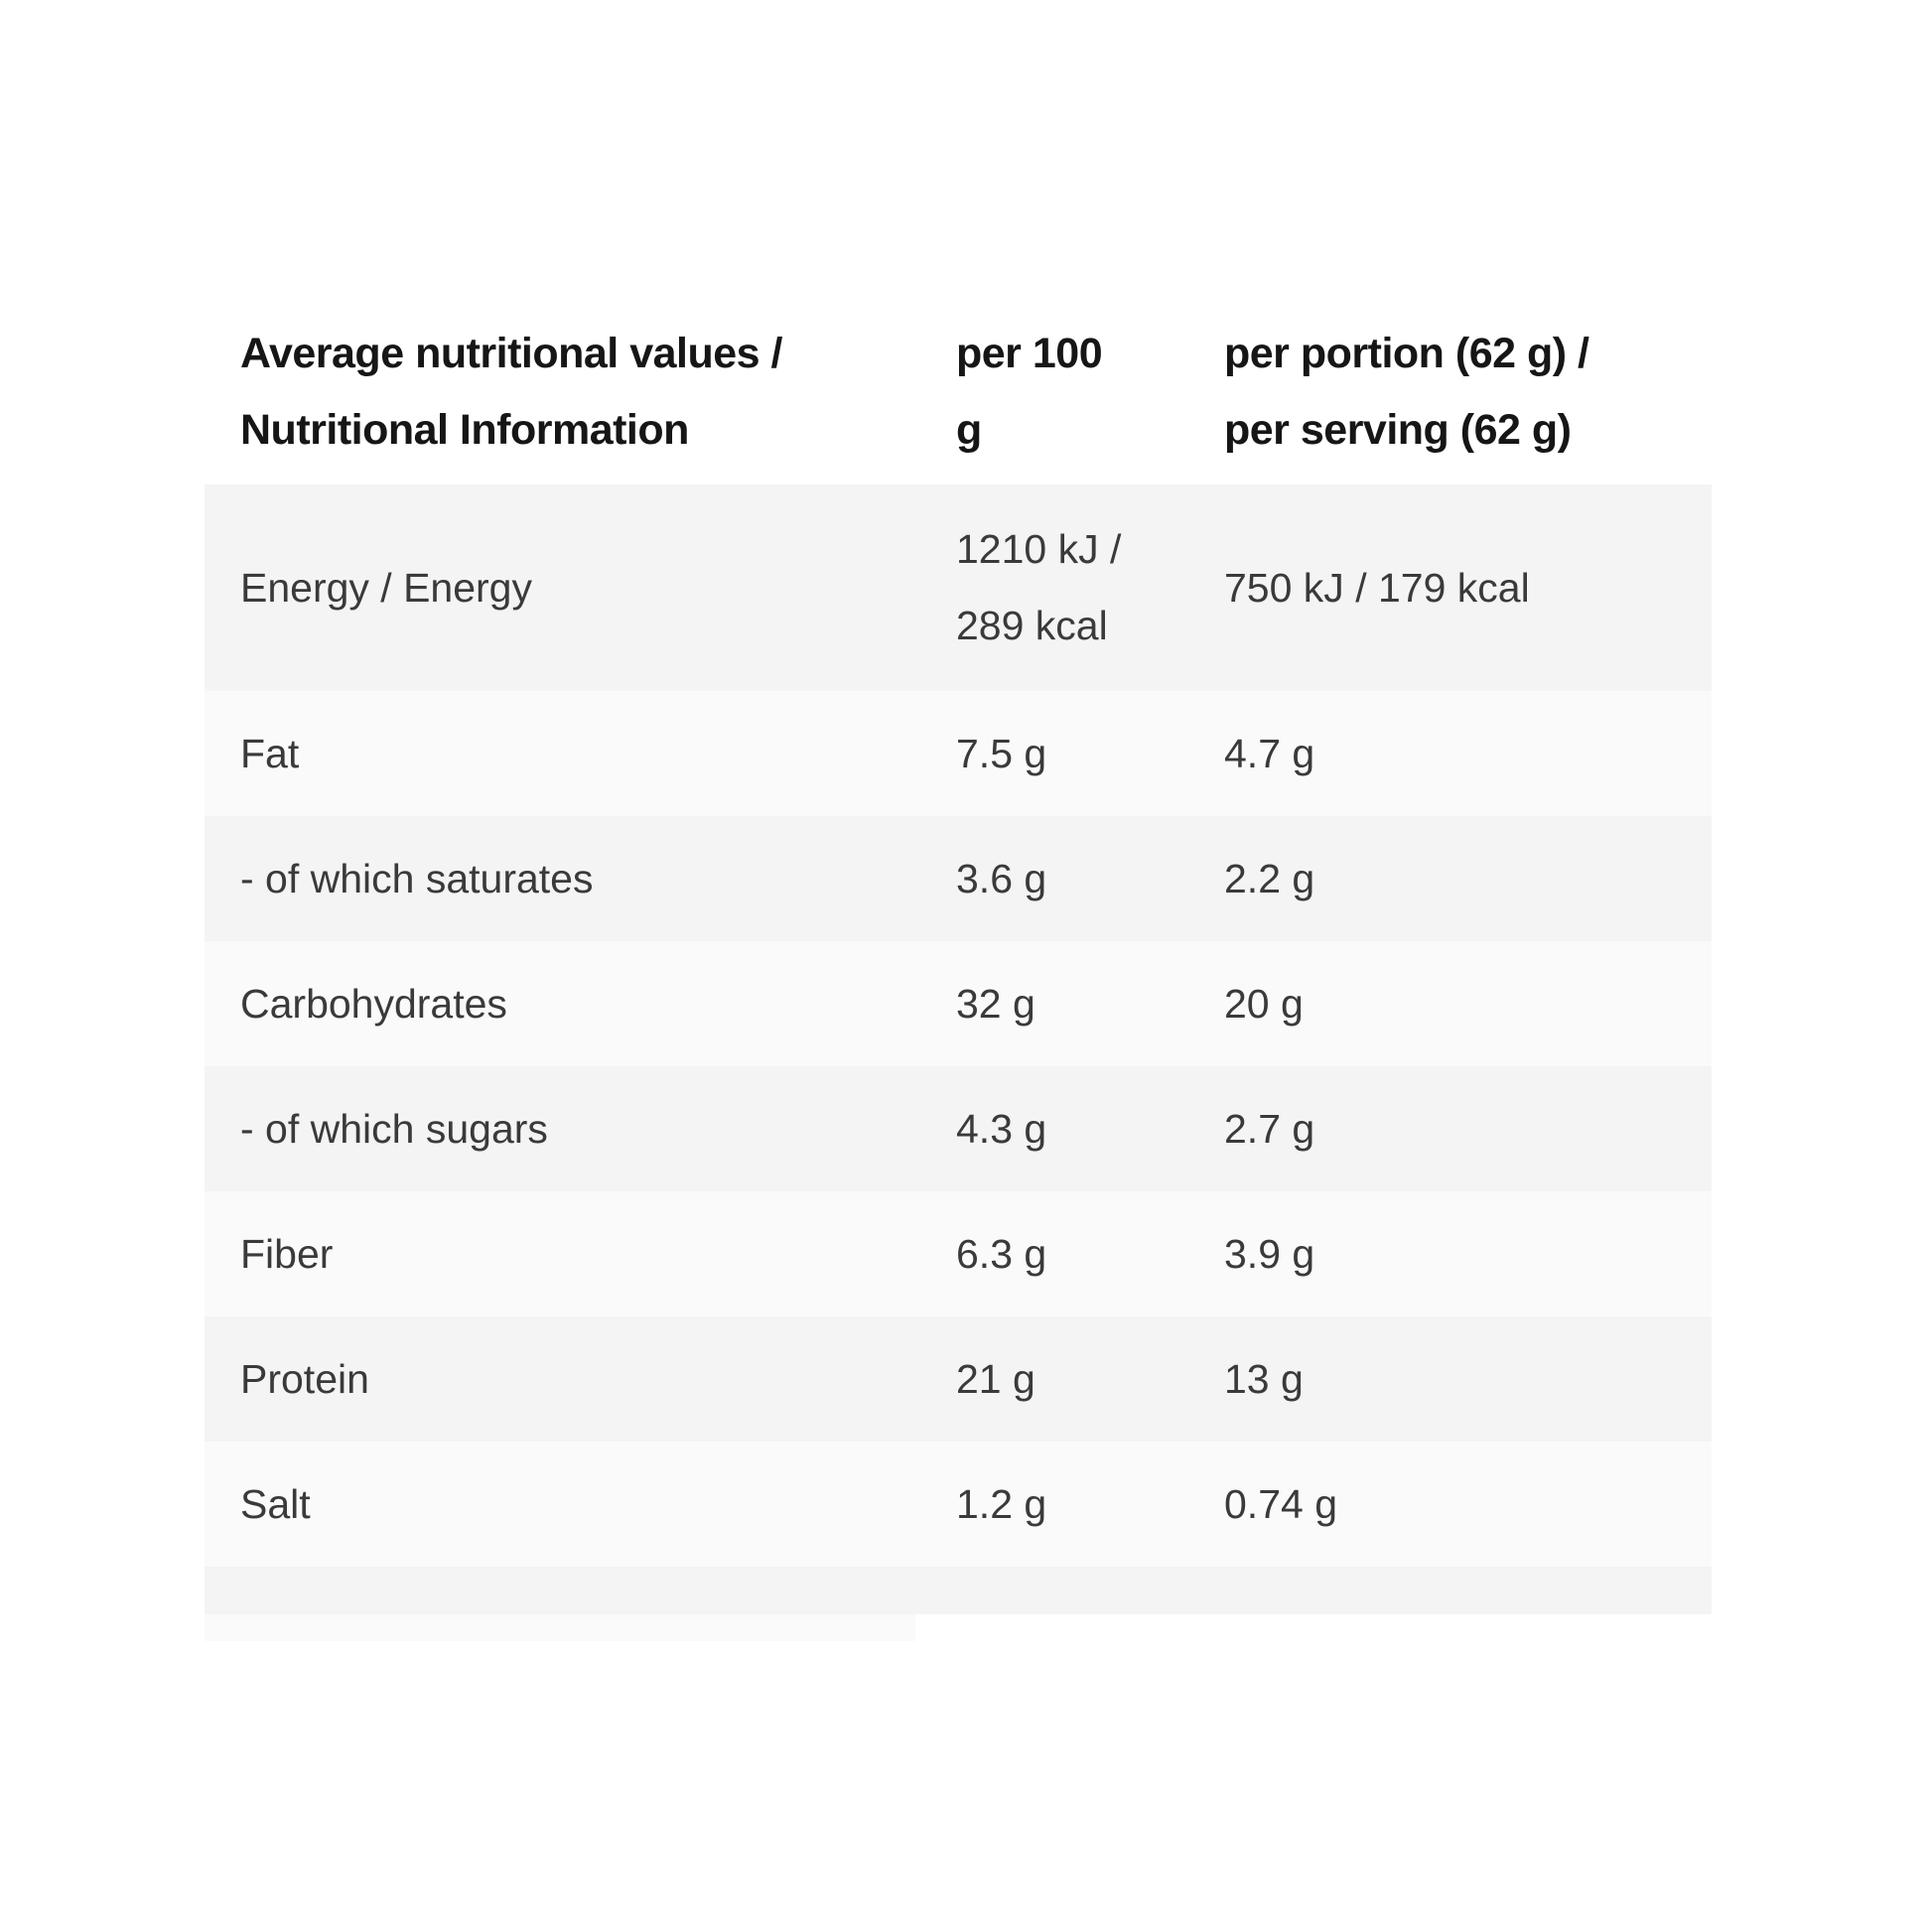 Image resolution: width=1932 pixels, height=1932 pixels. I want to click on per-portion-value: 2.2 g, so click(1270, 878).